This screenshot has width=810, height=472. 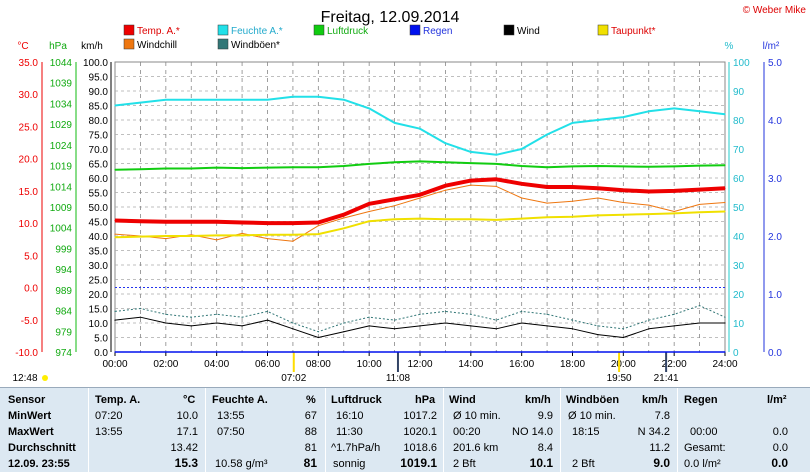 I want to click on pressure-tick-label: 999, so click(x=63, y=249).